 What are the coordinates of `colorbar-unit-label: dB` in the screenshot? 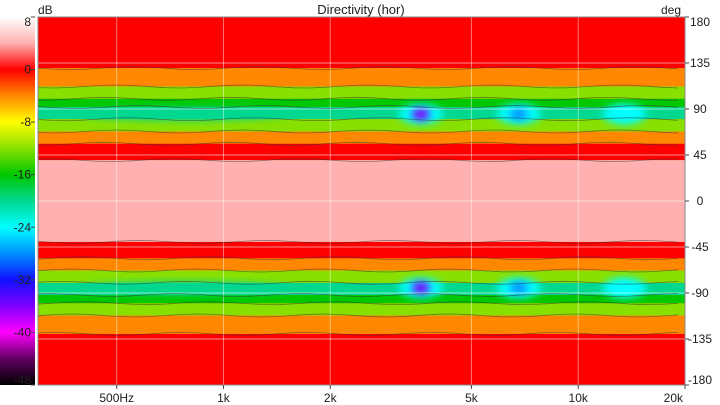 It's located at (45, 10).